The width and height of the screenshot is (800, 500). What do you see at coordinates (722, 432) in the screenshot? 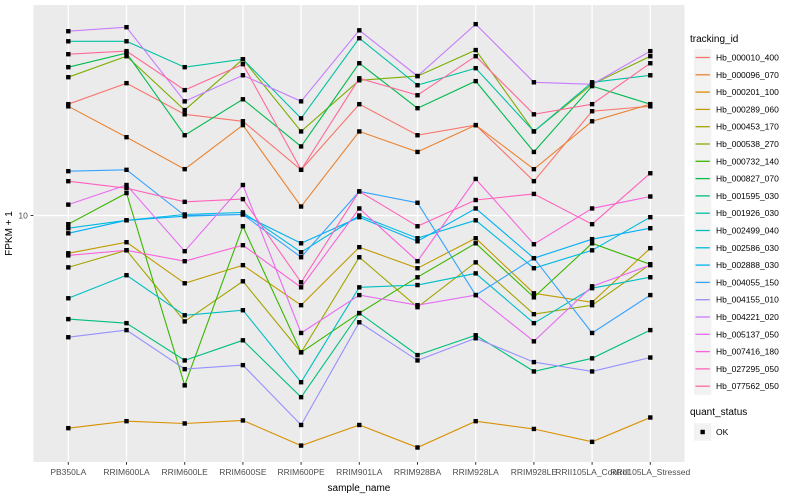
I see `legend-label-ok: OK` at bounding box center [722, 432].